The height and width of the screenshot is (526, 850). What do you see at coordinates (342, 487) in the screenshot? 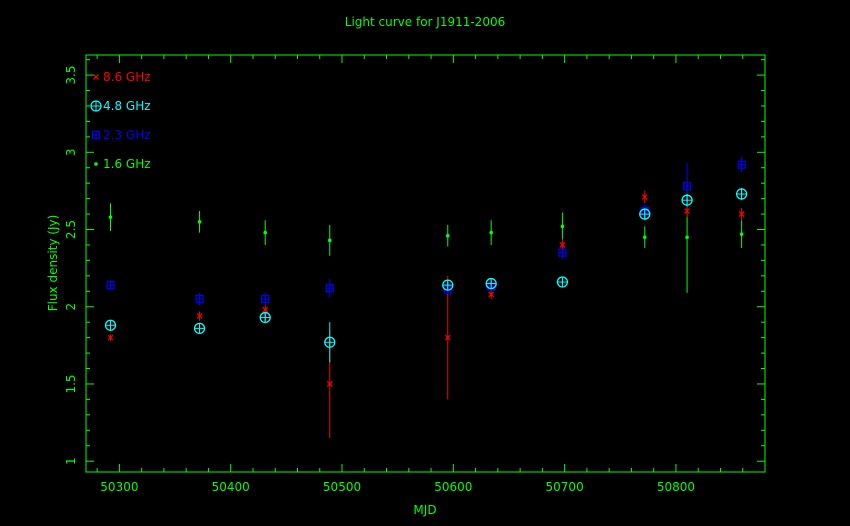
I see `x-tick-label: 50500` at bounding box center [342, 487].